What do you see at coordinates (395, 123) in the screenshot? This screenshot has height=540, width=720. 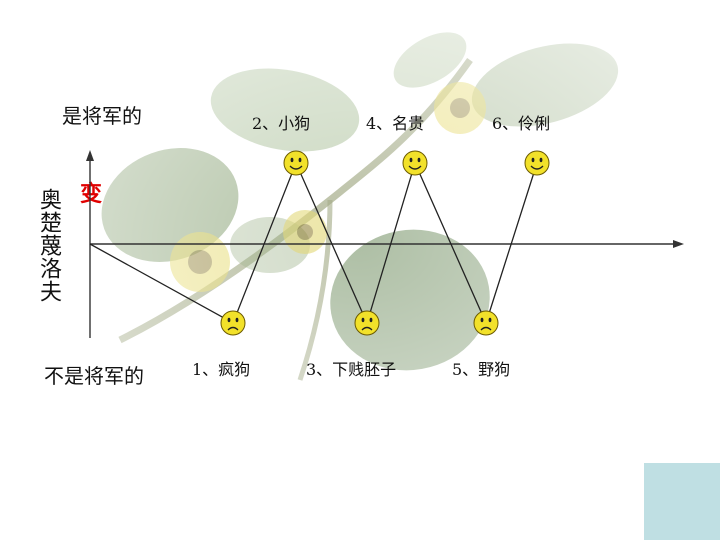 I see `point-label-4: 4、名贵` at bounding box center [395, 123].